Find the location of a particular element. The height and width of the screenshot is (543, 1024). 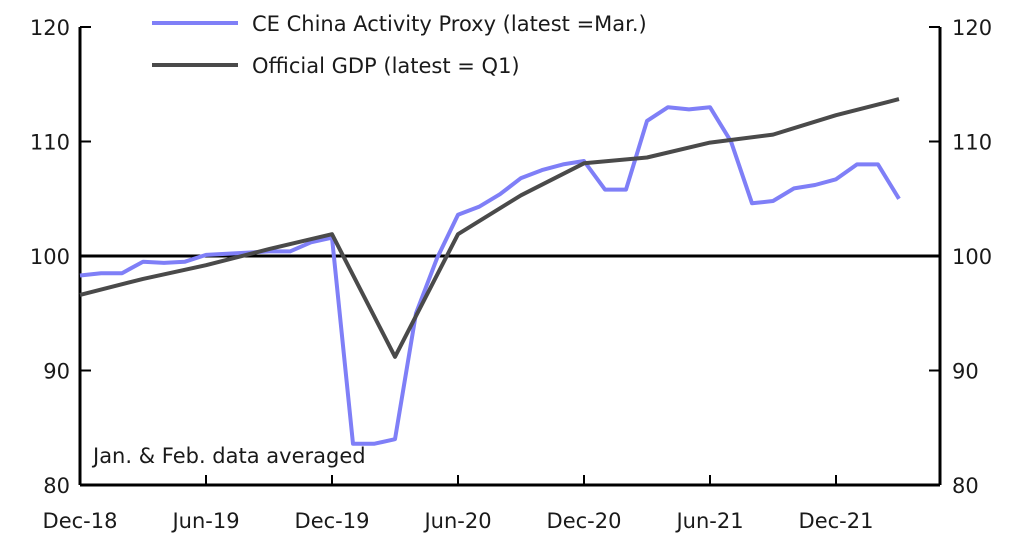

y-tick-label-right: 100 is located at coordinates (972, 257).